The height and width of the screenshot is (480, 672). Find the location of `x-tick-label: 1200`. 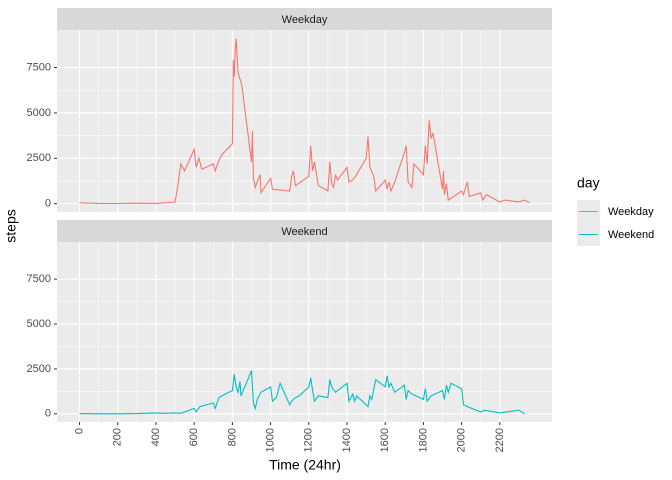

x-tick-label: 1200 is located at coordinates (309, 440).